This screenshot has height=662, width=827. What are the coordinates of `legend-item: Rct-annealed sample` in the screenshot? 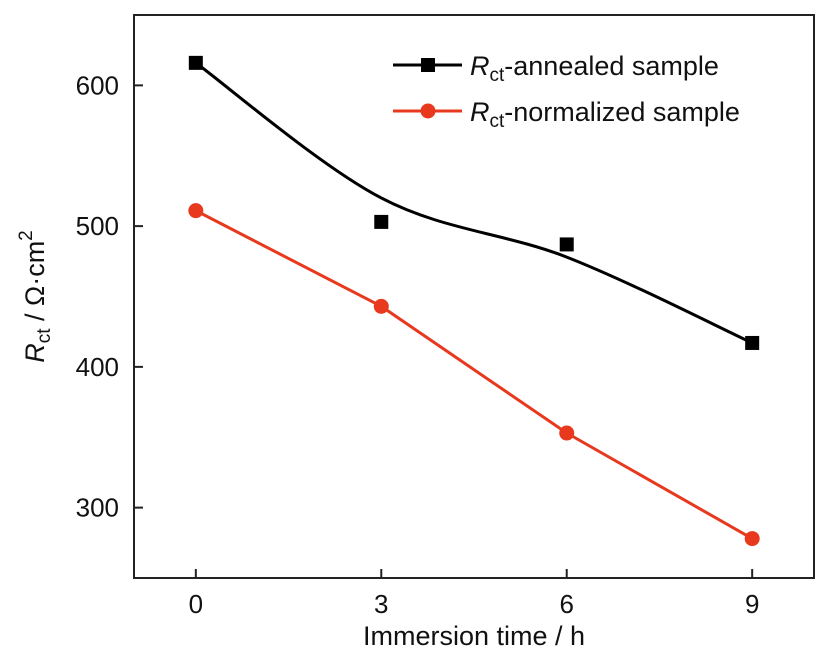 It's located at (556, 68).